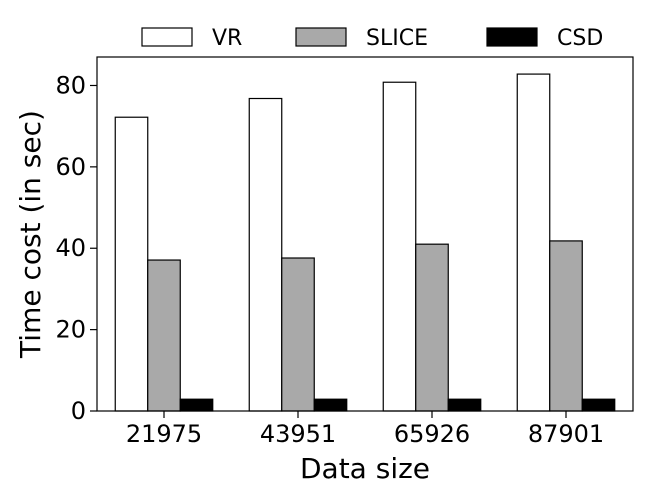 The height and width of the screenshot is (500, 650). What do you see at coordinates (365, 429) in the screenshot?
I see `x-axis: 21975 43951 65926 87901` at bounding box center [365, 429].